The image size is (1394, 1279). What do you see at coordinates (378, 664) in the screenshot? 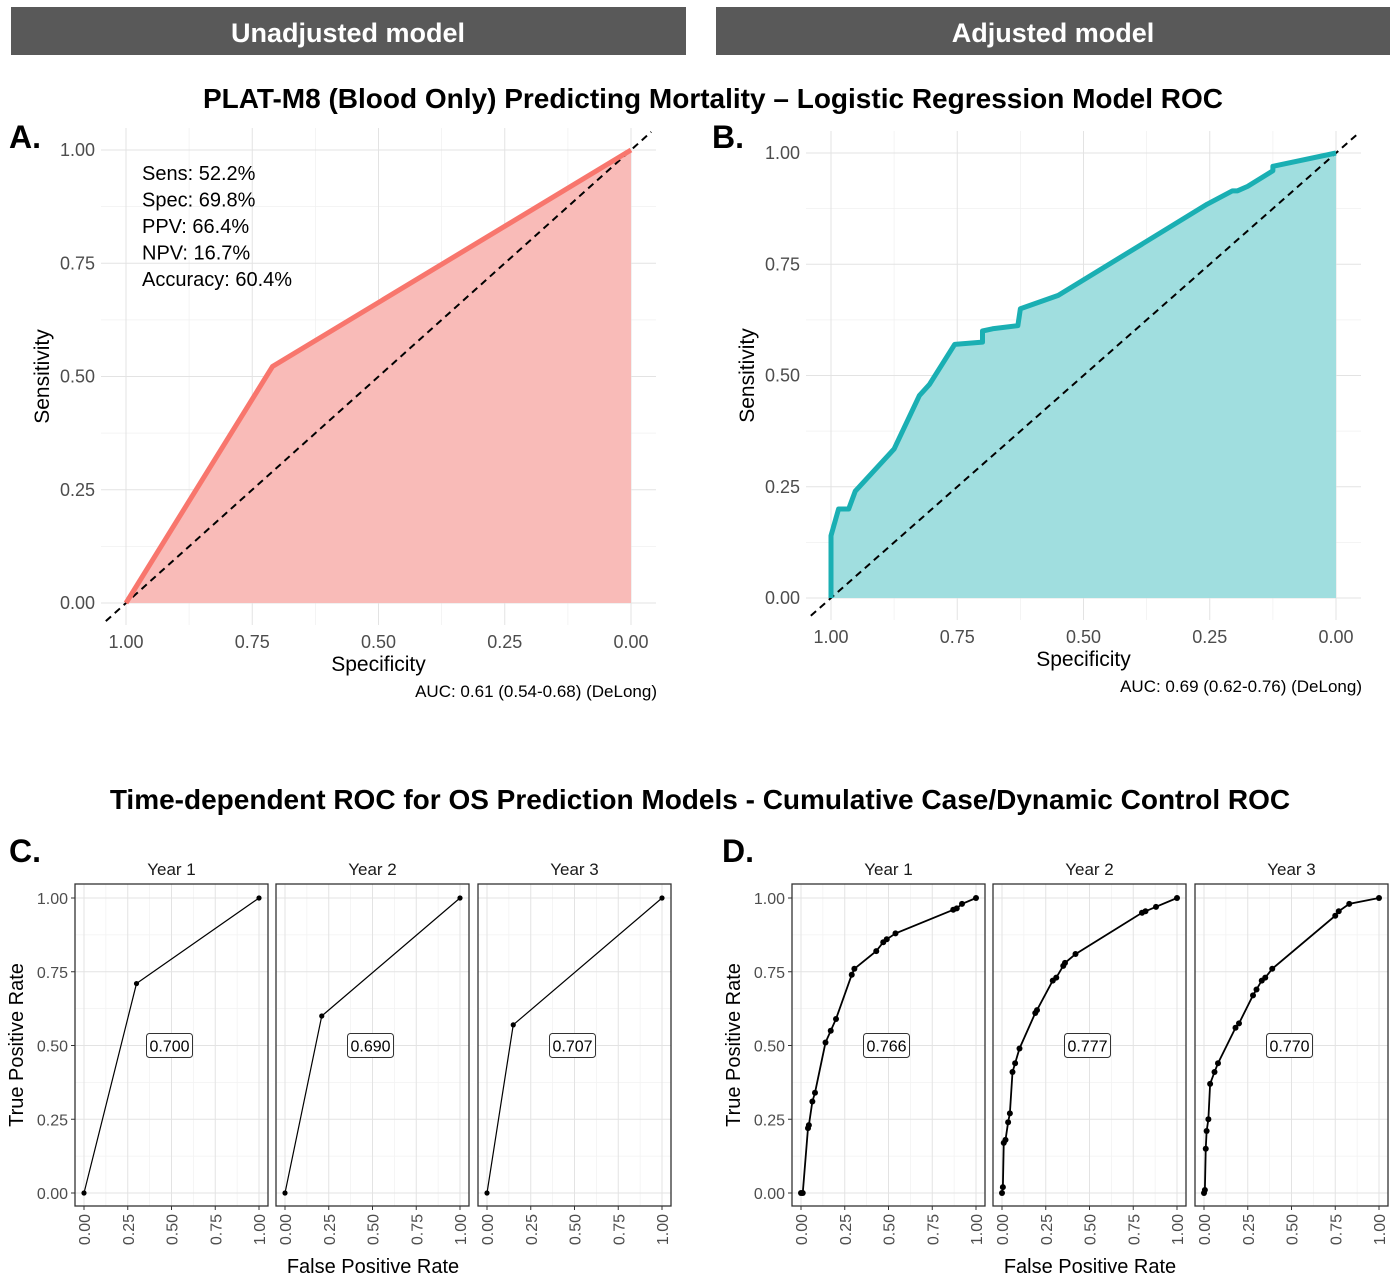
I see `x-axis-title: Specificity` at bounding box center [378, 664].